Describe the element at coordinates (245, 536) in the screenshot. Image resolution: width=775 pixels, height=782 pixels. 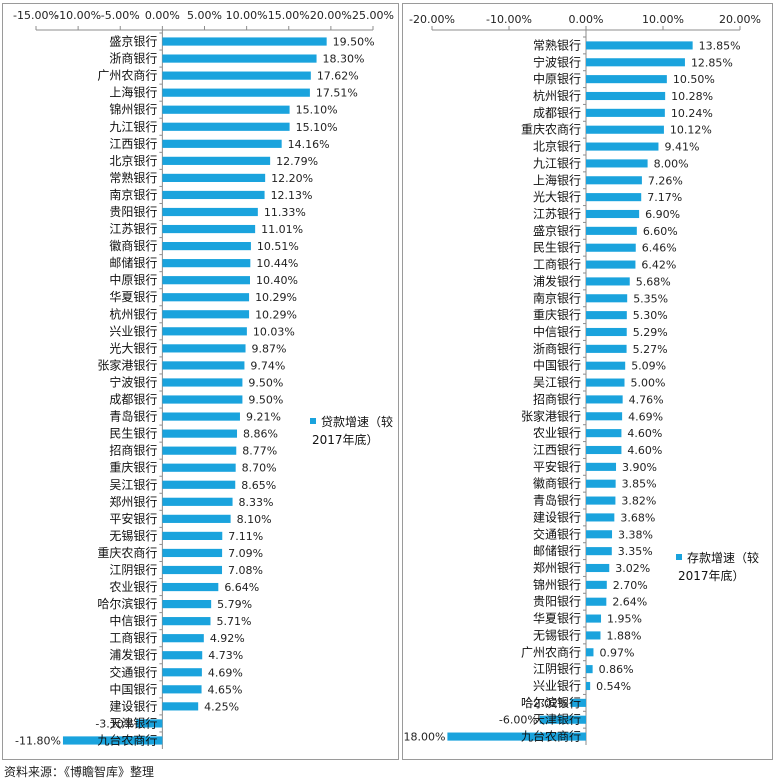
I see `loan-value-label: 7.11%` at that location.